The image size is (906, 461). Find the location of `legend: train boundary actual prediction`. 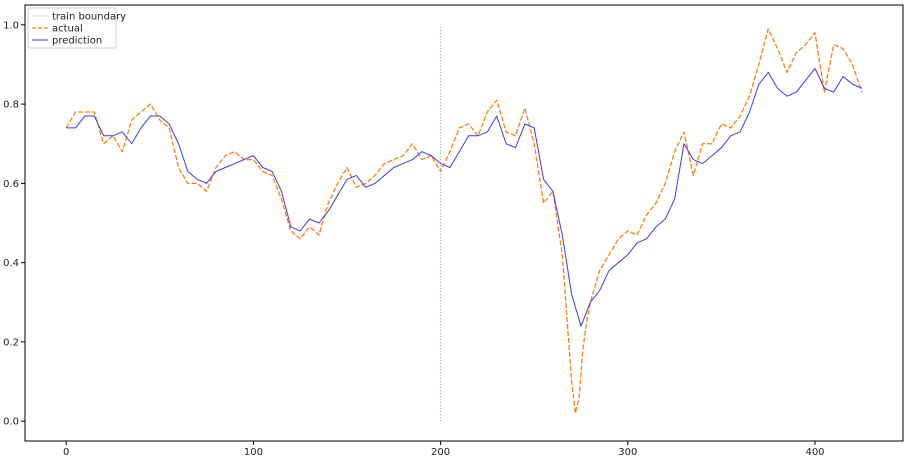

legend: train boundary actual prediction is located at coordinates (76, 28).